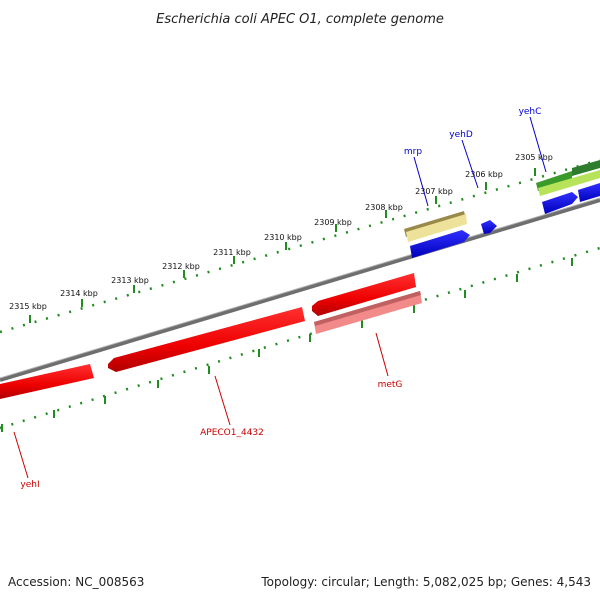 This screenshot has height=600, width=600. I want to click on ruler-label: 2306 kbp, so click(484, 174).